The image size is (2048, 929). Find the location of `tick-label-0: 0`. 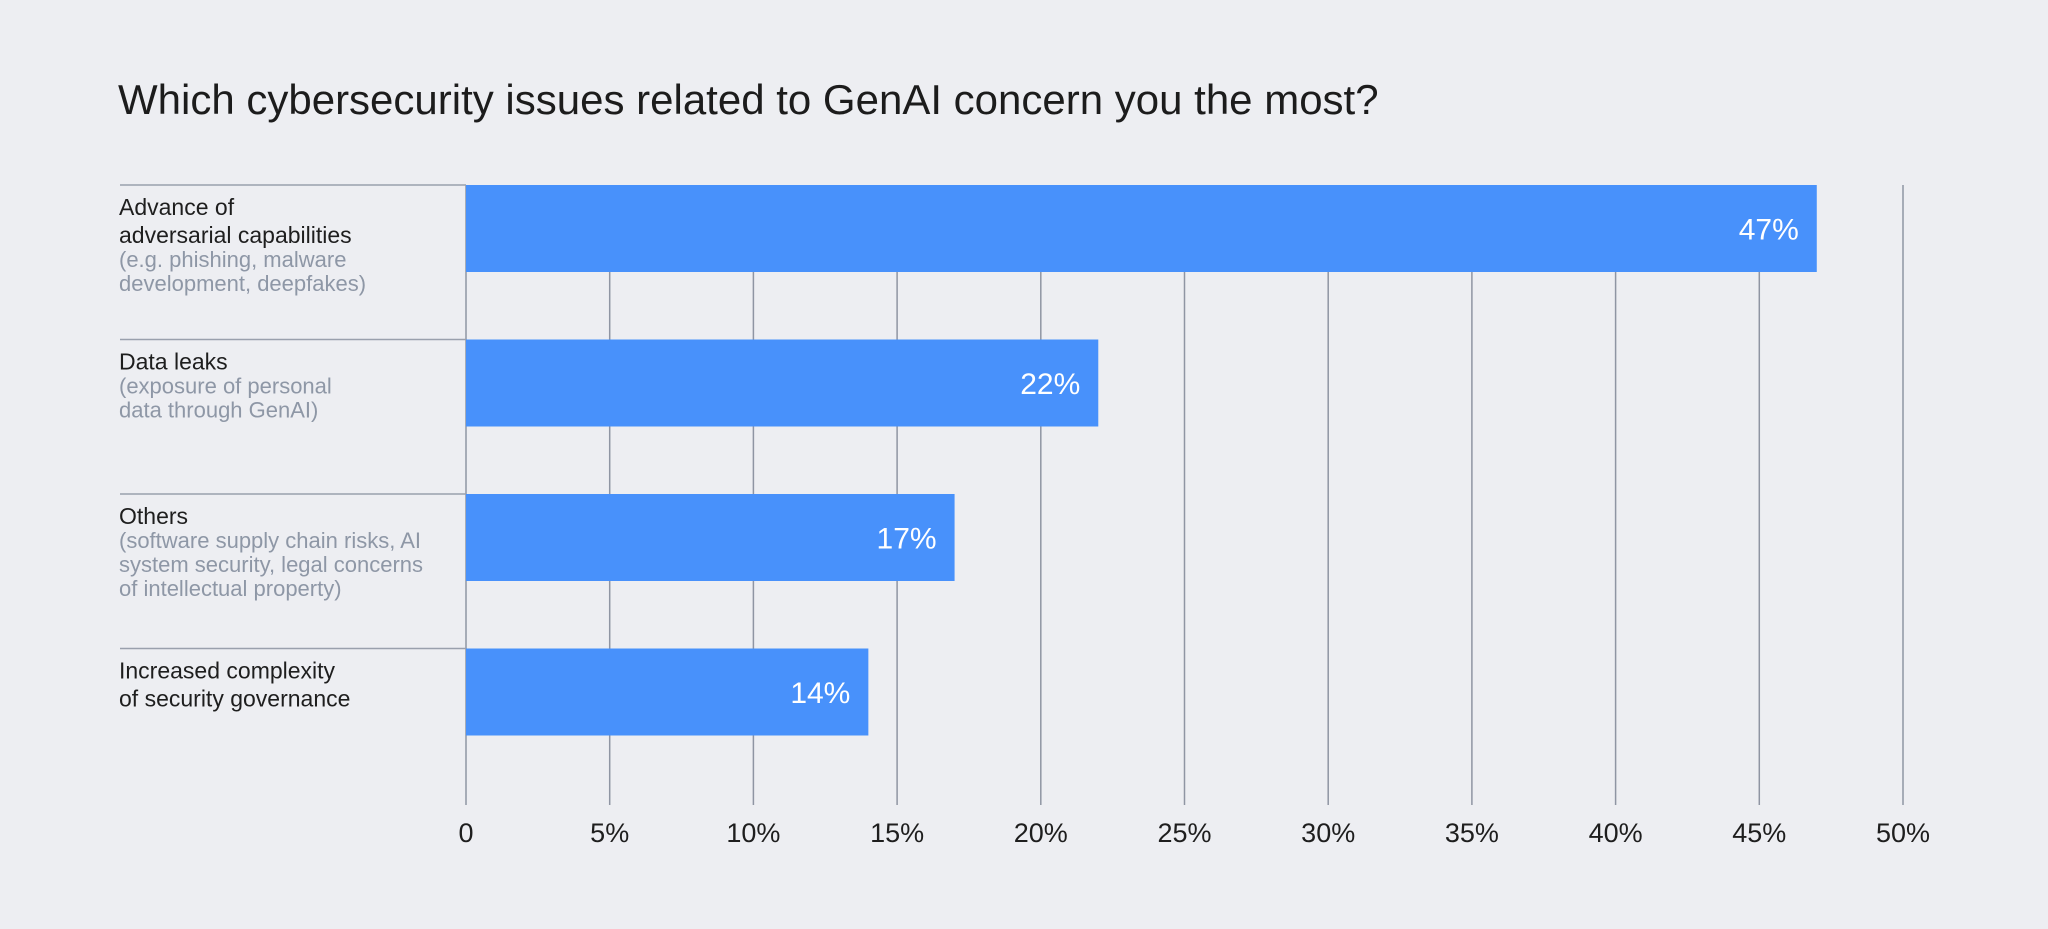

tick-label-0: 0 is located at coordinates (465, 833).